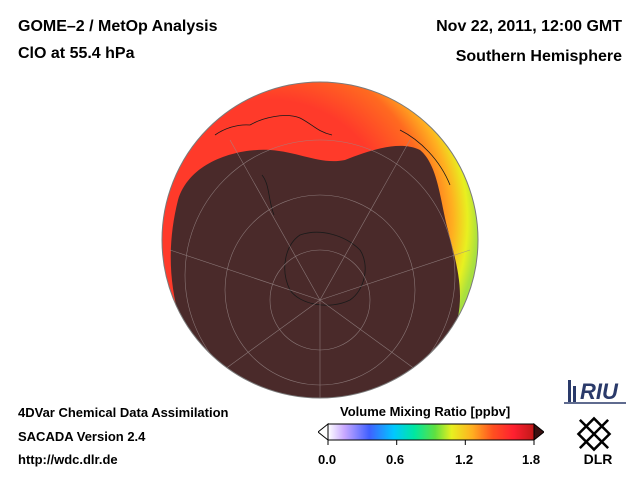  Describe the element at coordinates (327, 459) in the screenshot. I see `colorbar-tick-0: 0.0` at that location.